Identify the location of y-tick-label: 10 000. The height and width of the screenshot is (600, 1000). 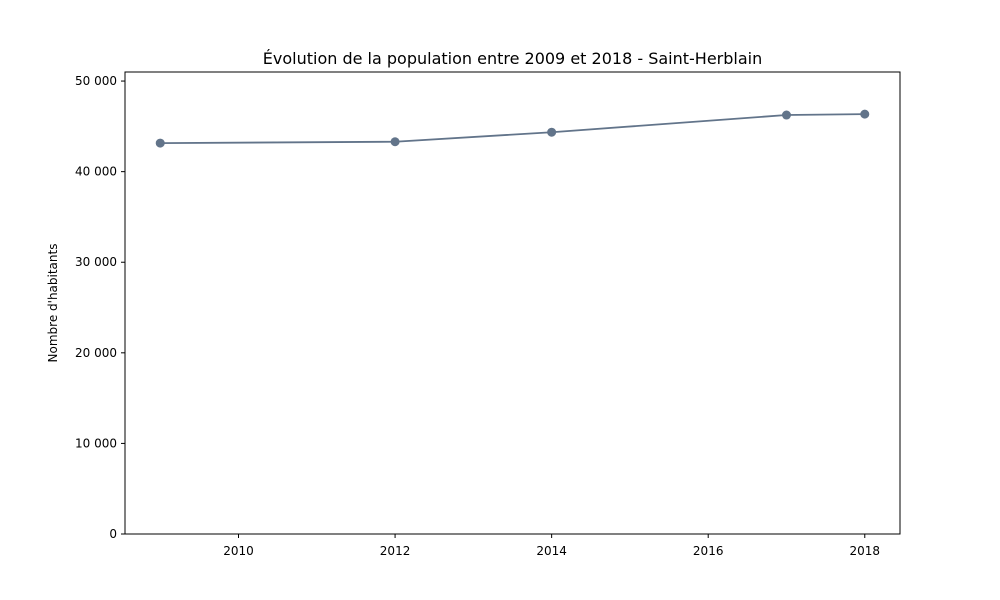
(96, 443).